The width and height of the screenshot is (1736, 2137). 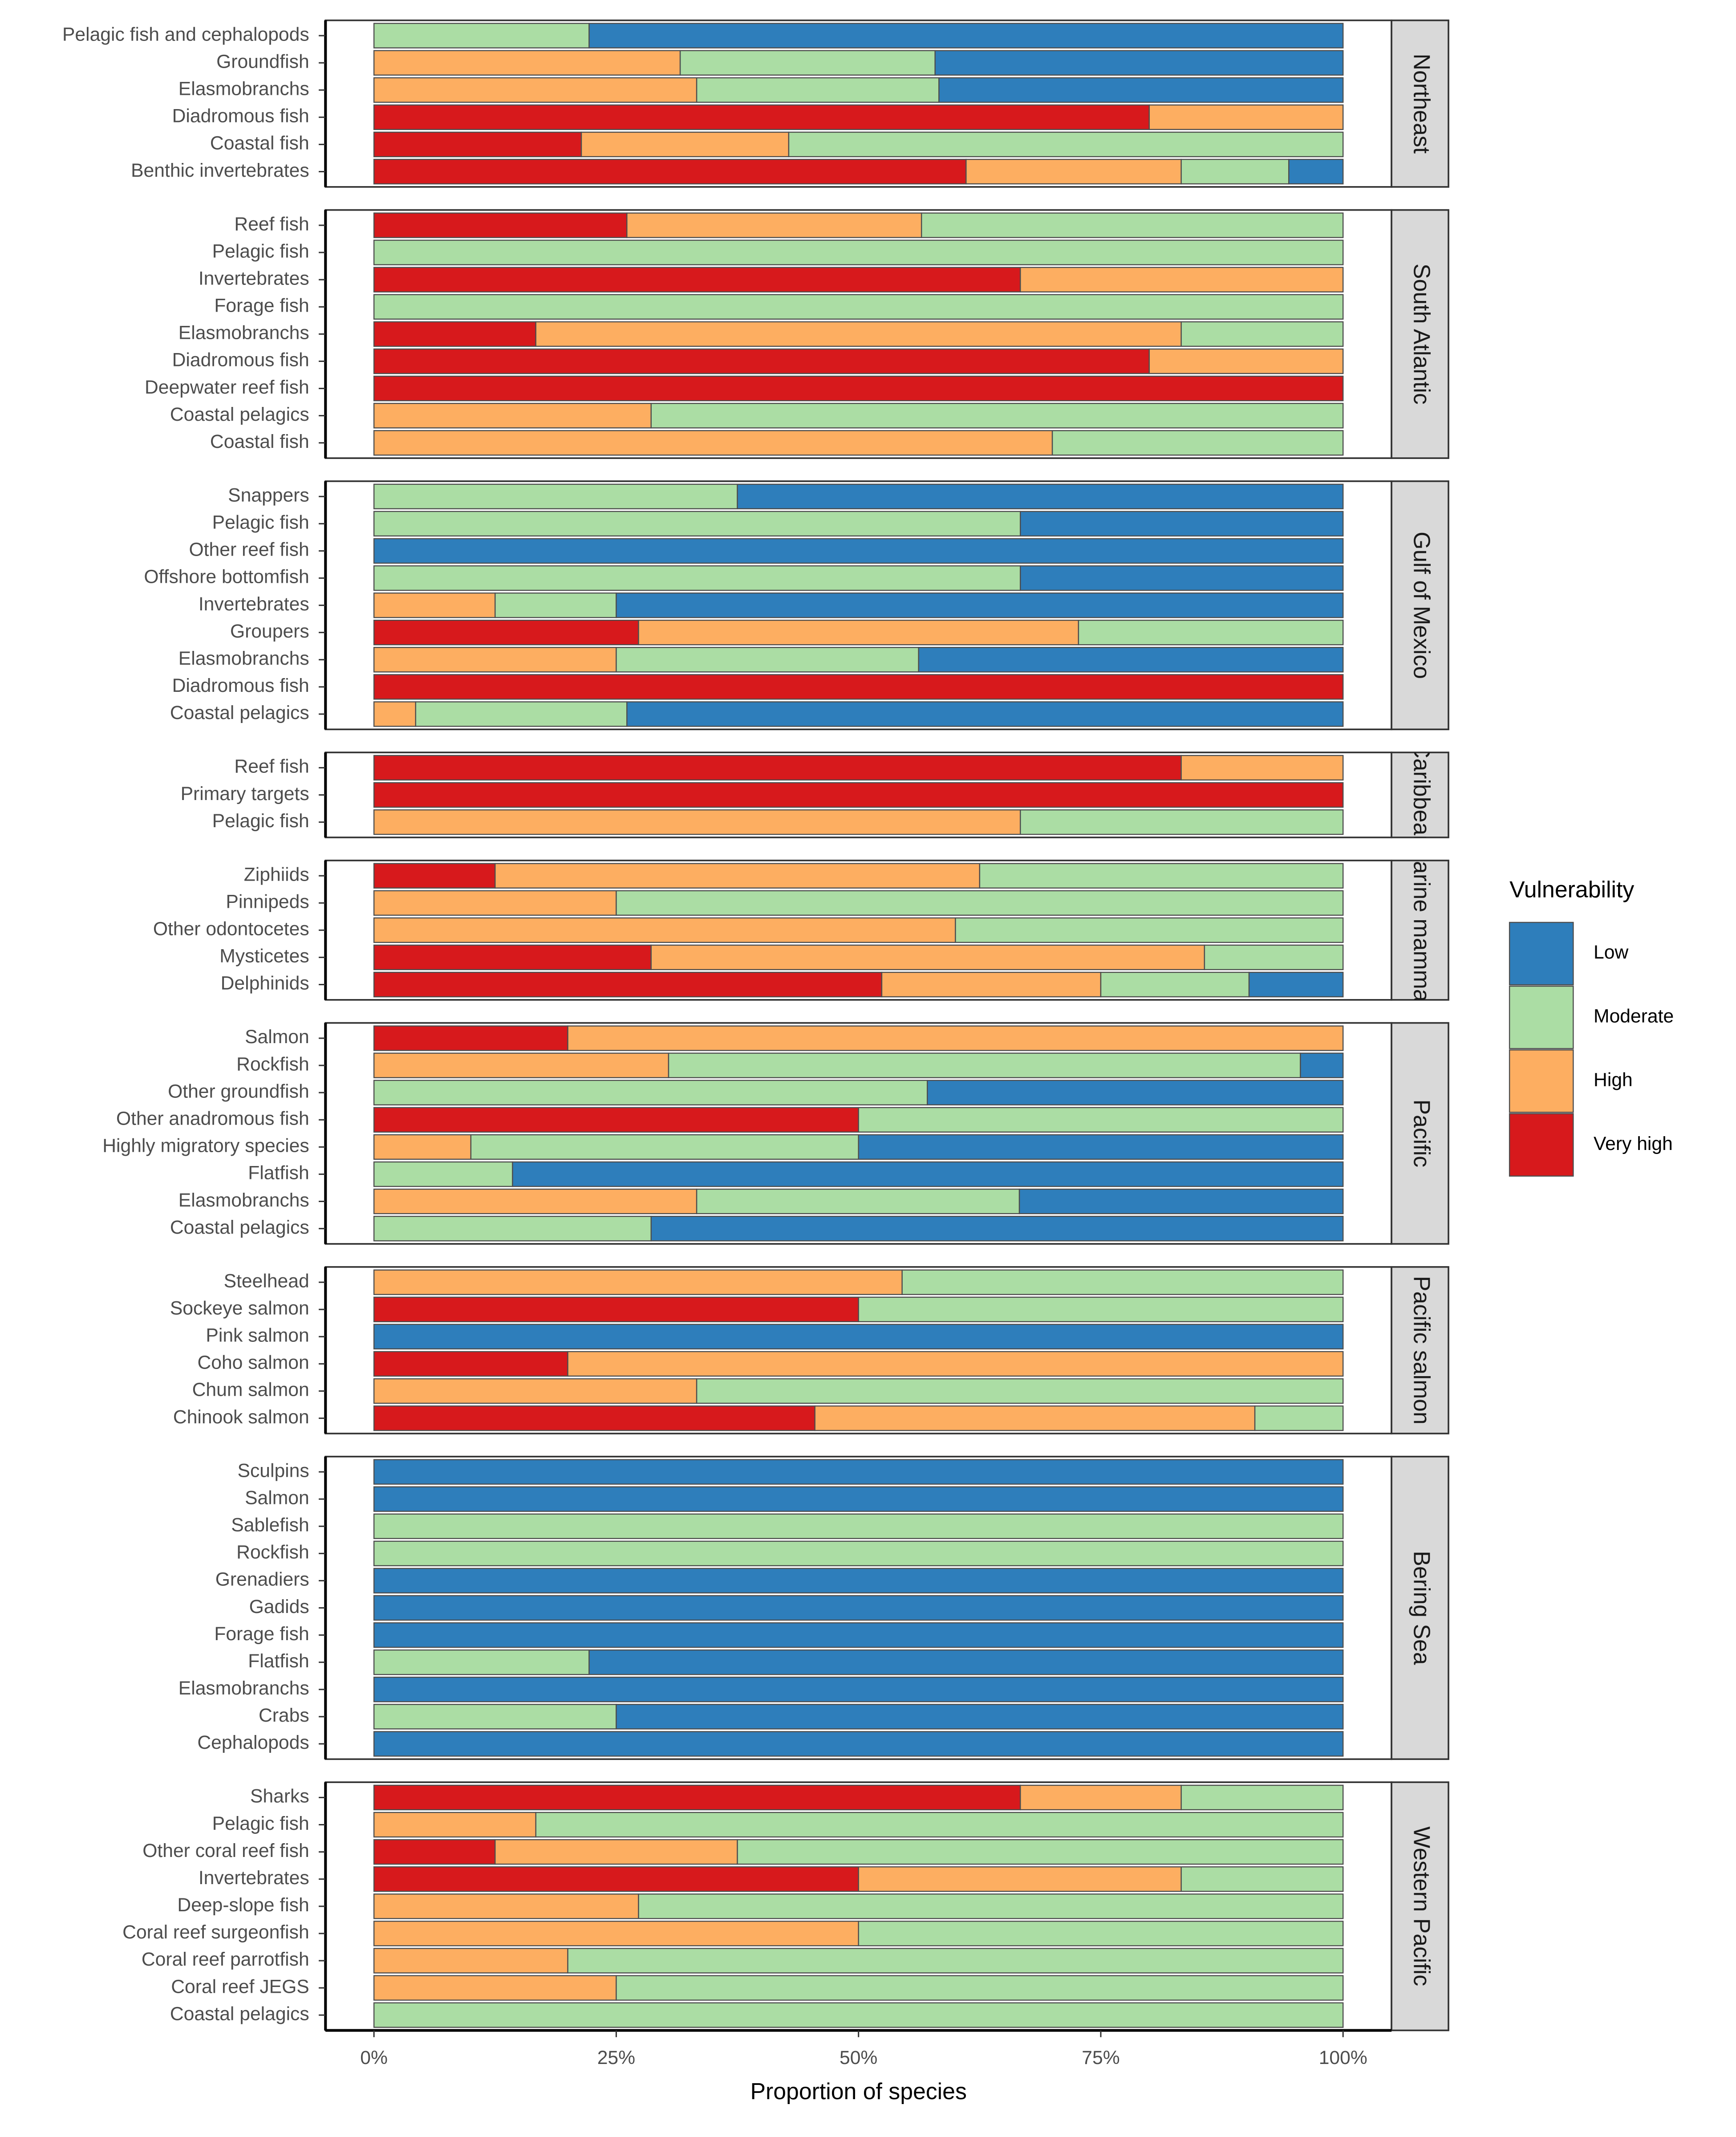 What do you see at coordinates (238, 1091) in the screenshot?
I see `y-tick-label: Other groundfish` at bounding box center [238, 1091].